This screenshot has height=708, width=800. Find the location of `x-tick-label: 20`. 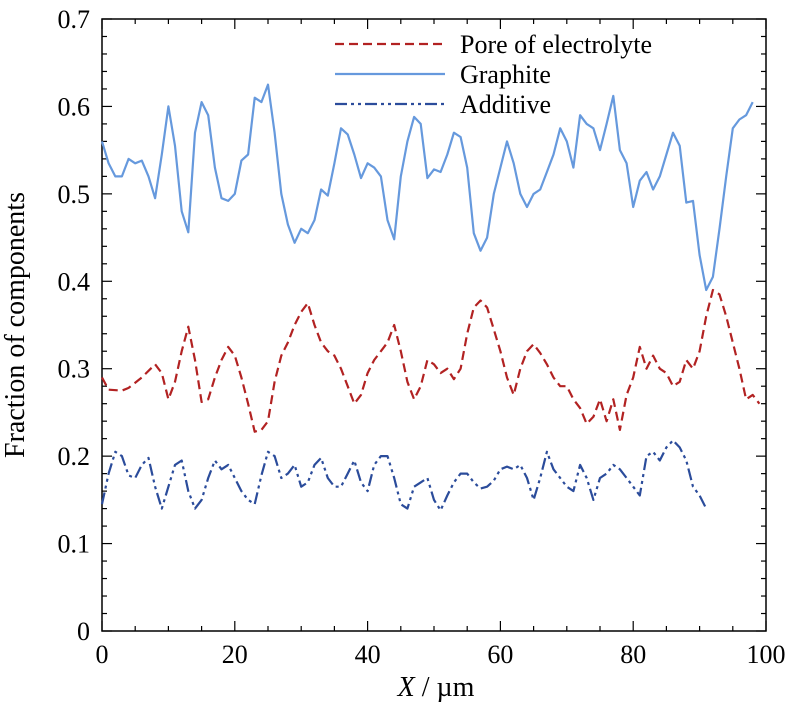

x-tick-label: 20 is located at coordinates (235, 654).